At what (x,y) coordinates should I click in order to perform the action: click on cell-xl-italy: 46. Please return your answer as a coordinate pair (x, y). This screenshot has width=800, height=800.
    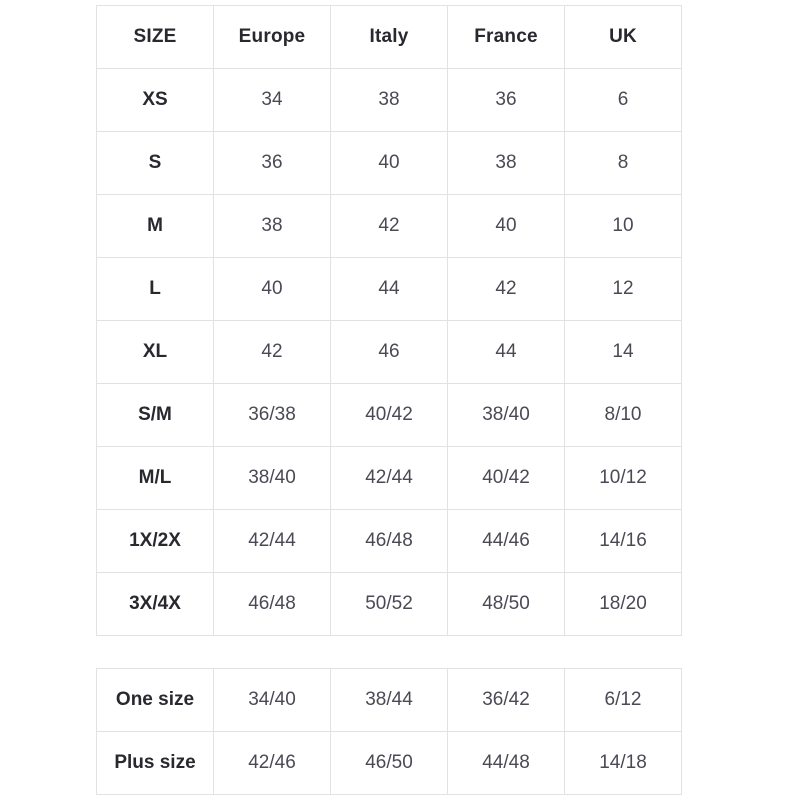
    Looking at the image, I should click on (389, 352).